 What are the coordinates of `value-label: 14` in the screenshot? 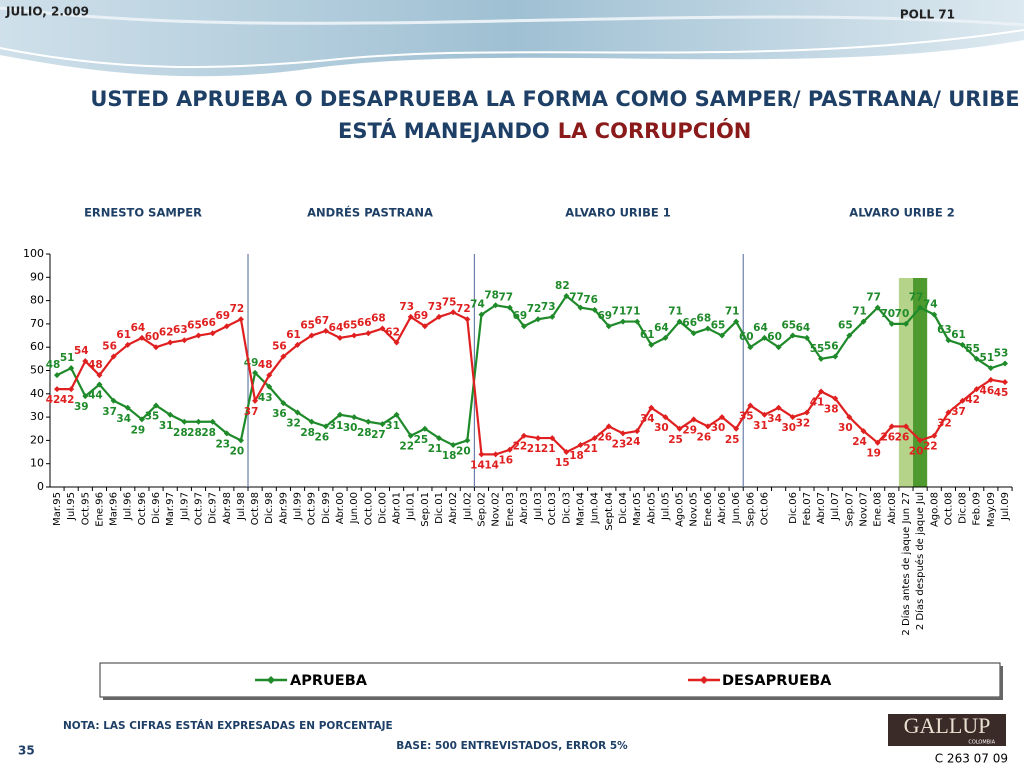 It's located at (491, 465).